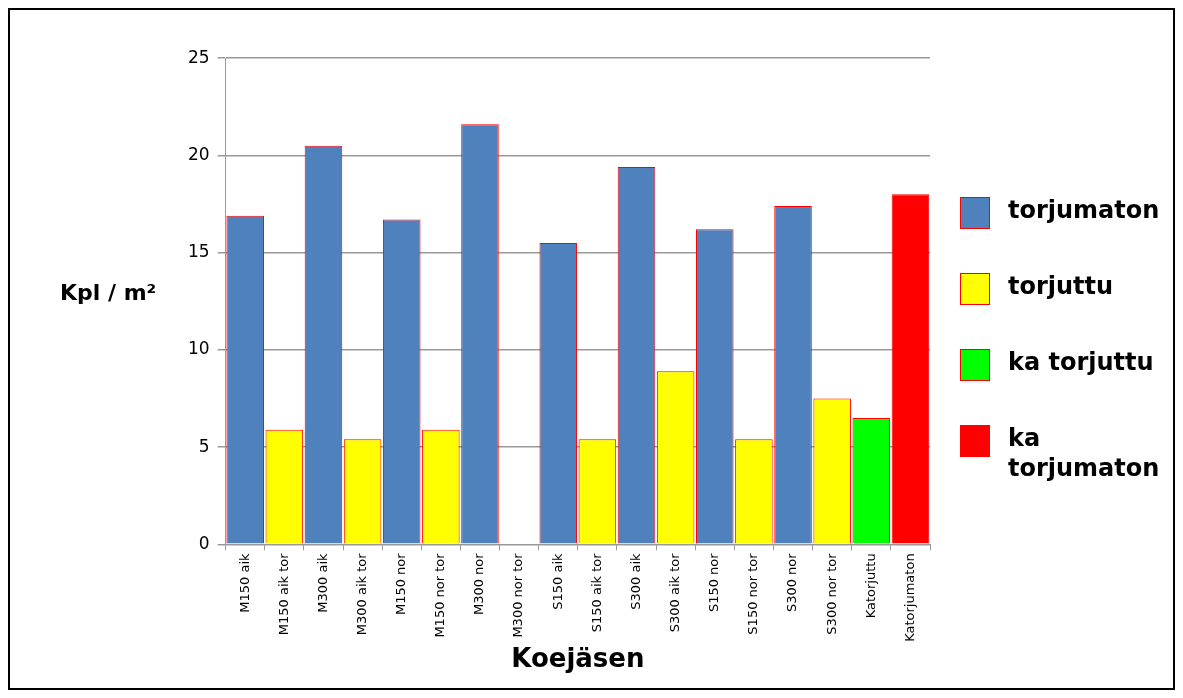  I want to click on legend-label: ka torjumaton, so click(1084, 453).